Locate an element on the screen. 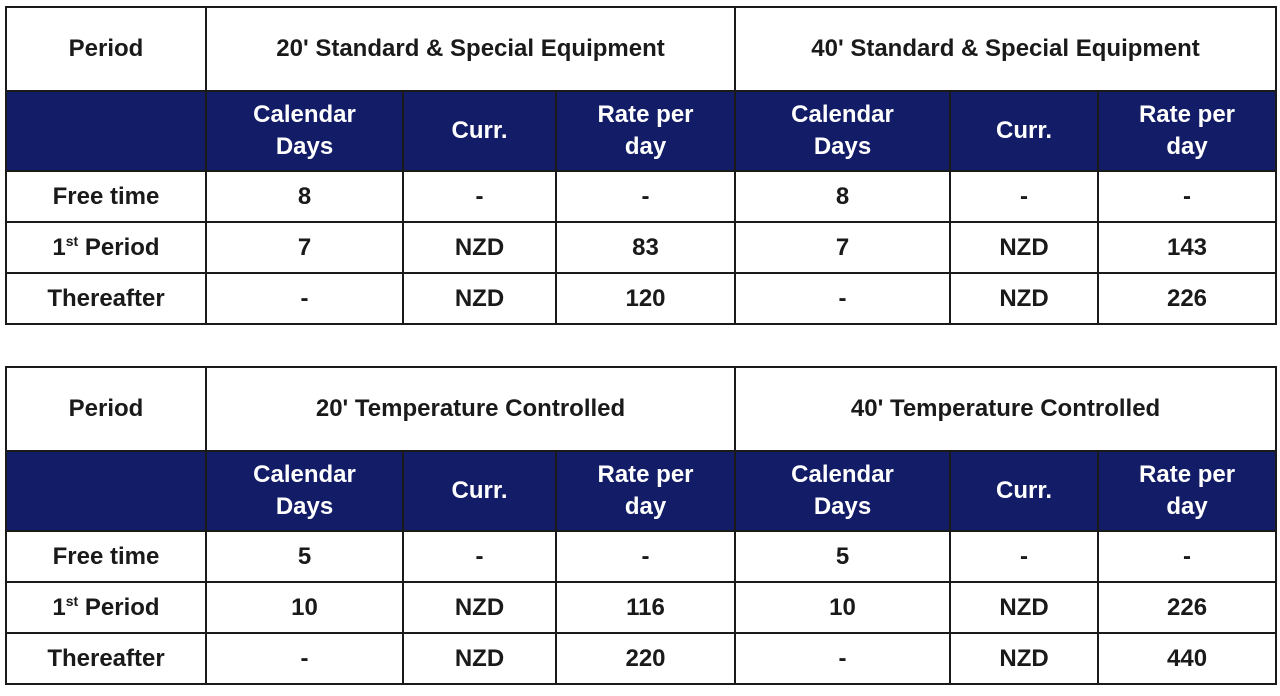 This screenshot has height=696, width=1280. days-cell-20ft: 8 is located at coordinates (304, 196).